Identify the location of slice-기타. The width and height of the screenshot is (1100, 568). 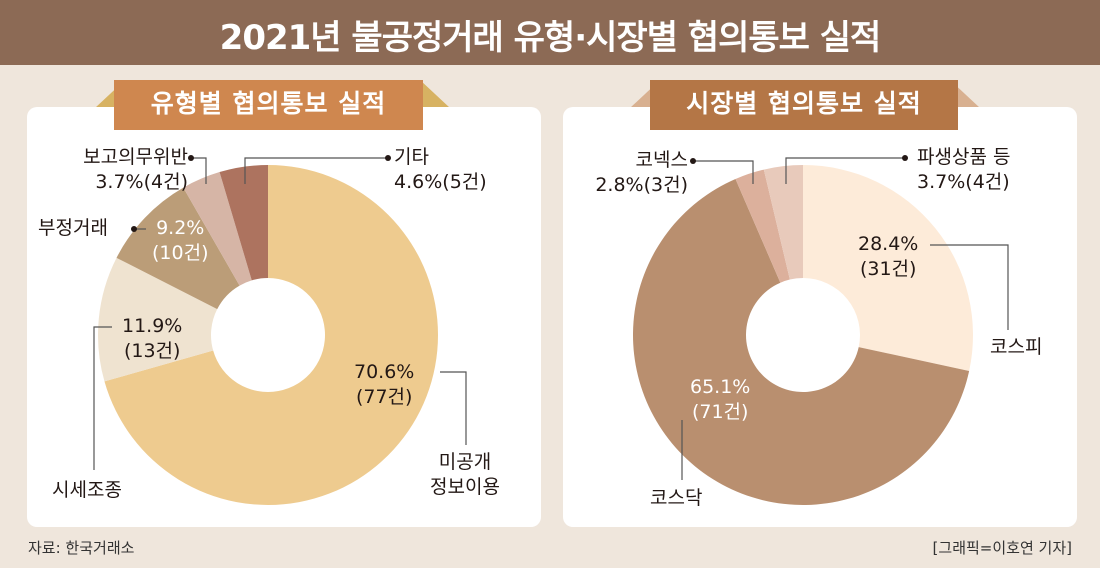
(243, 223).